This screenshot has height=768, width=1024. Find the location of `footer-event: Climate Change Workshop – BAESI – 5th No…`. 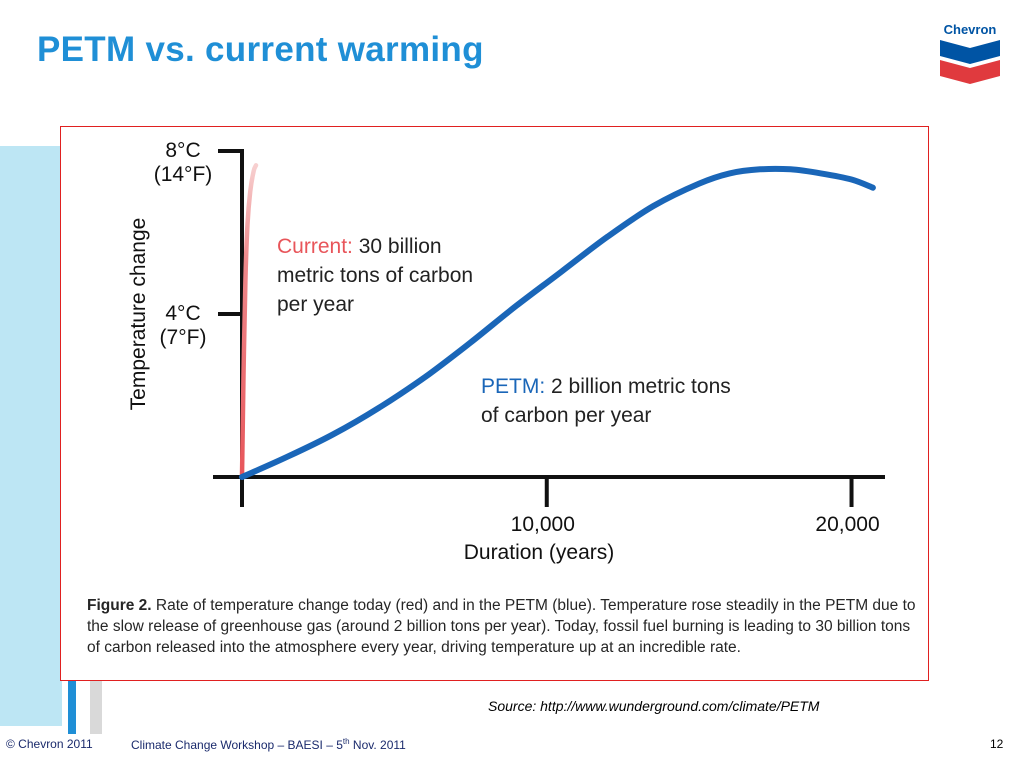

footer-event: Climate Change Workshop – BAESI – 5th No… is located at coordinates (268, 744).